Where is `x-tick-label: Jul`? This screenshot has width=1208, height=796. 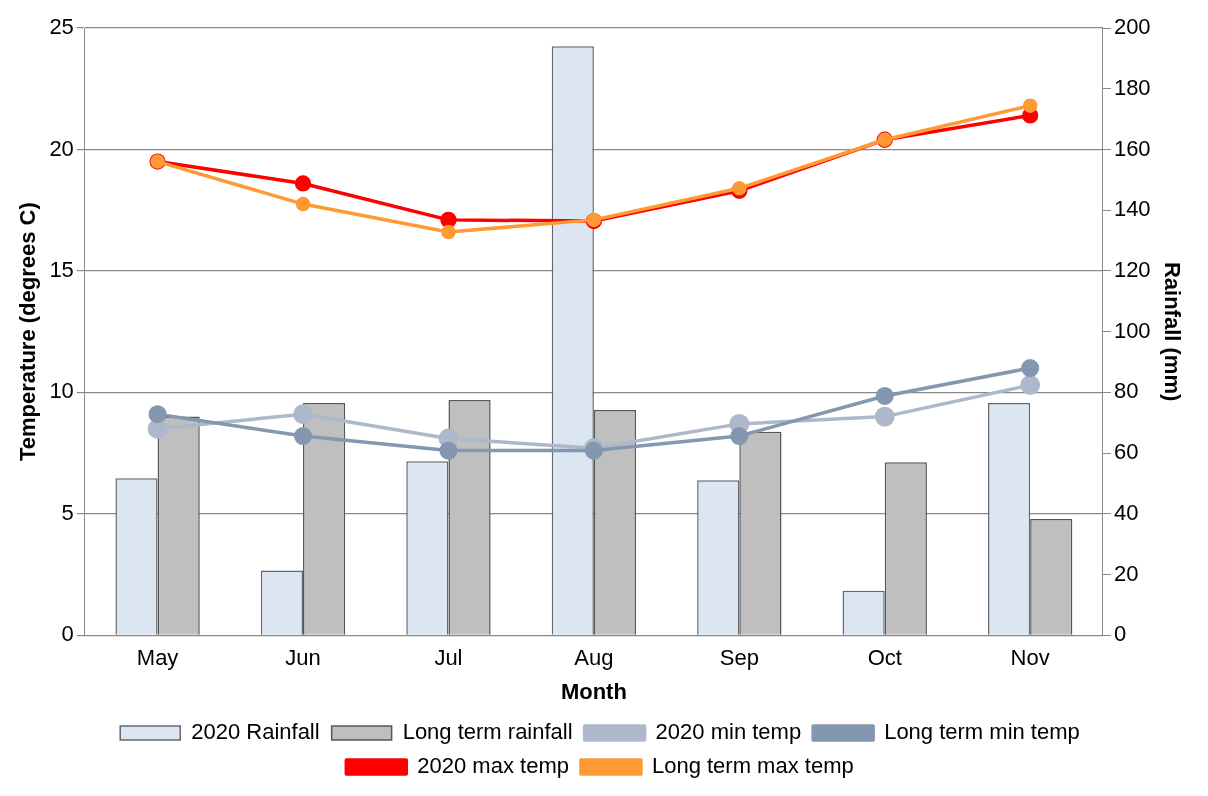
x-tick-label: Jul is located at coordinates (448, 658).